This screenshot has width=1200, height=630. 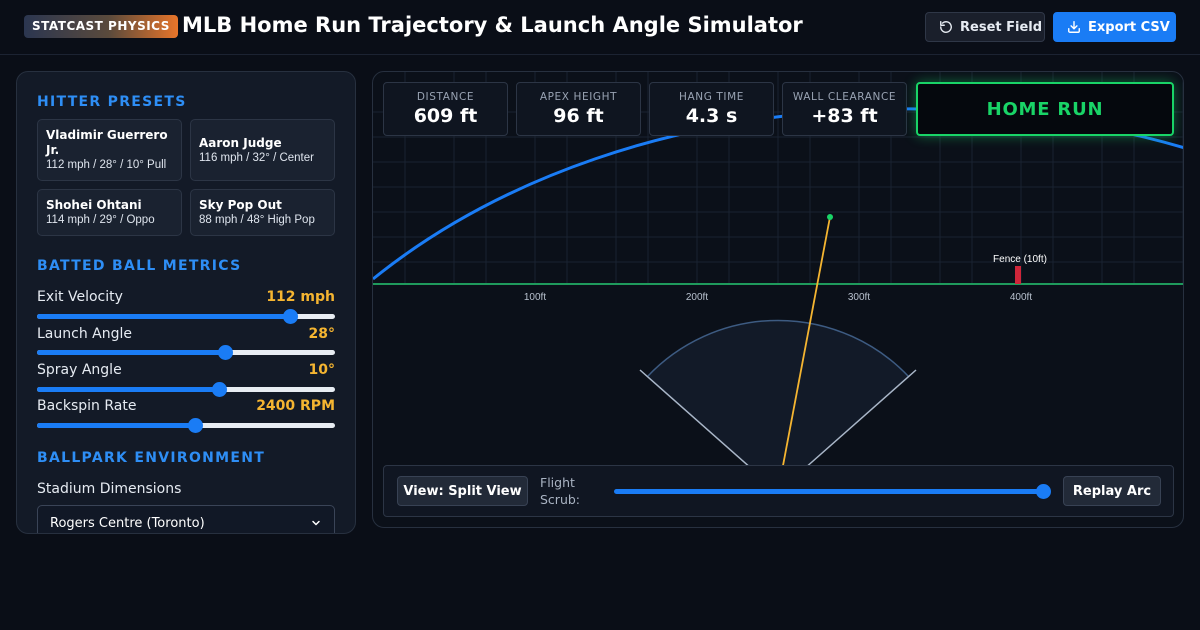 What do you see at coordinates (321, 334) in the screenshot?
I see `launch-angle-value: 28°` at bounding box center [321, 334].